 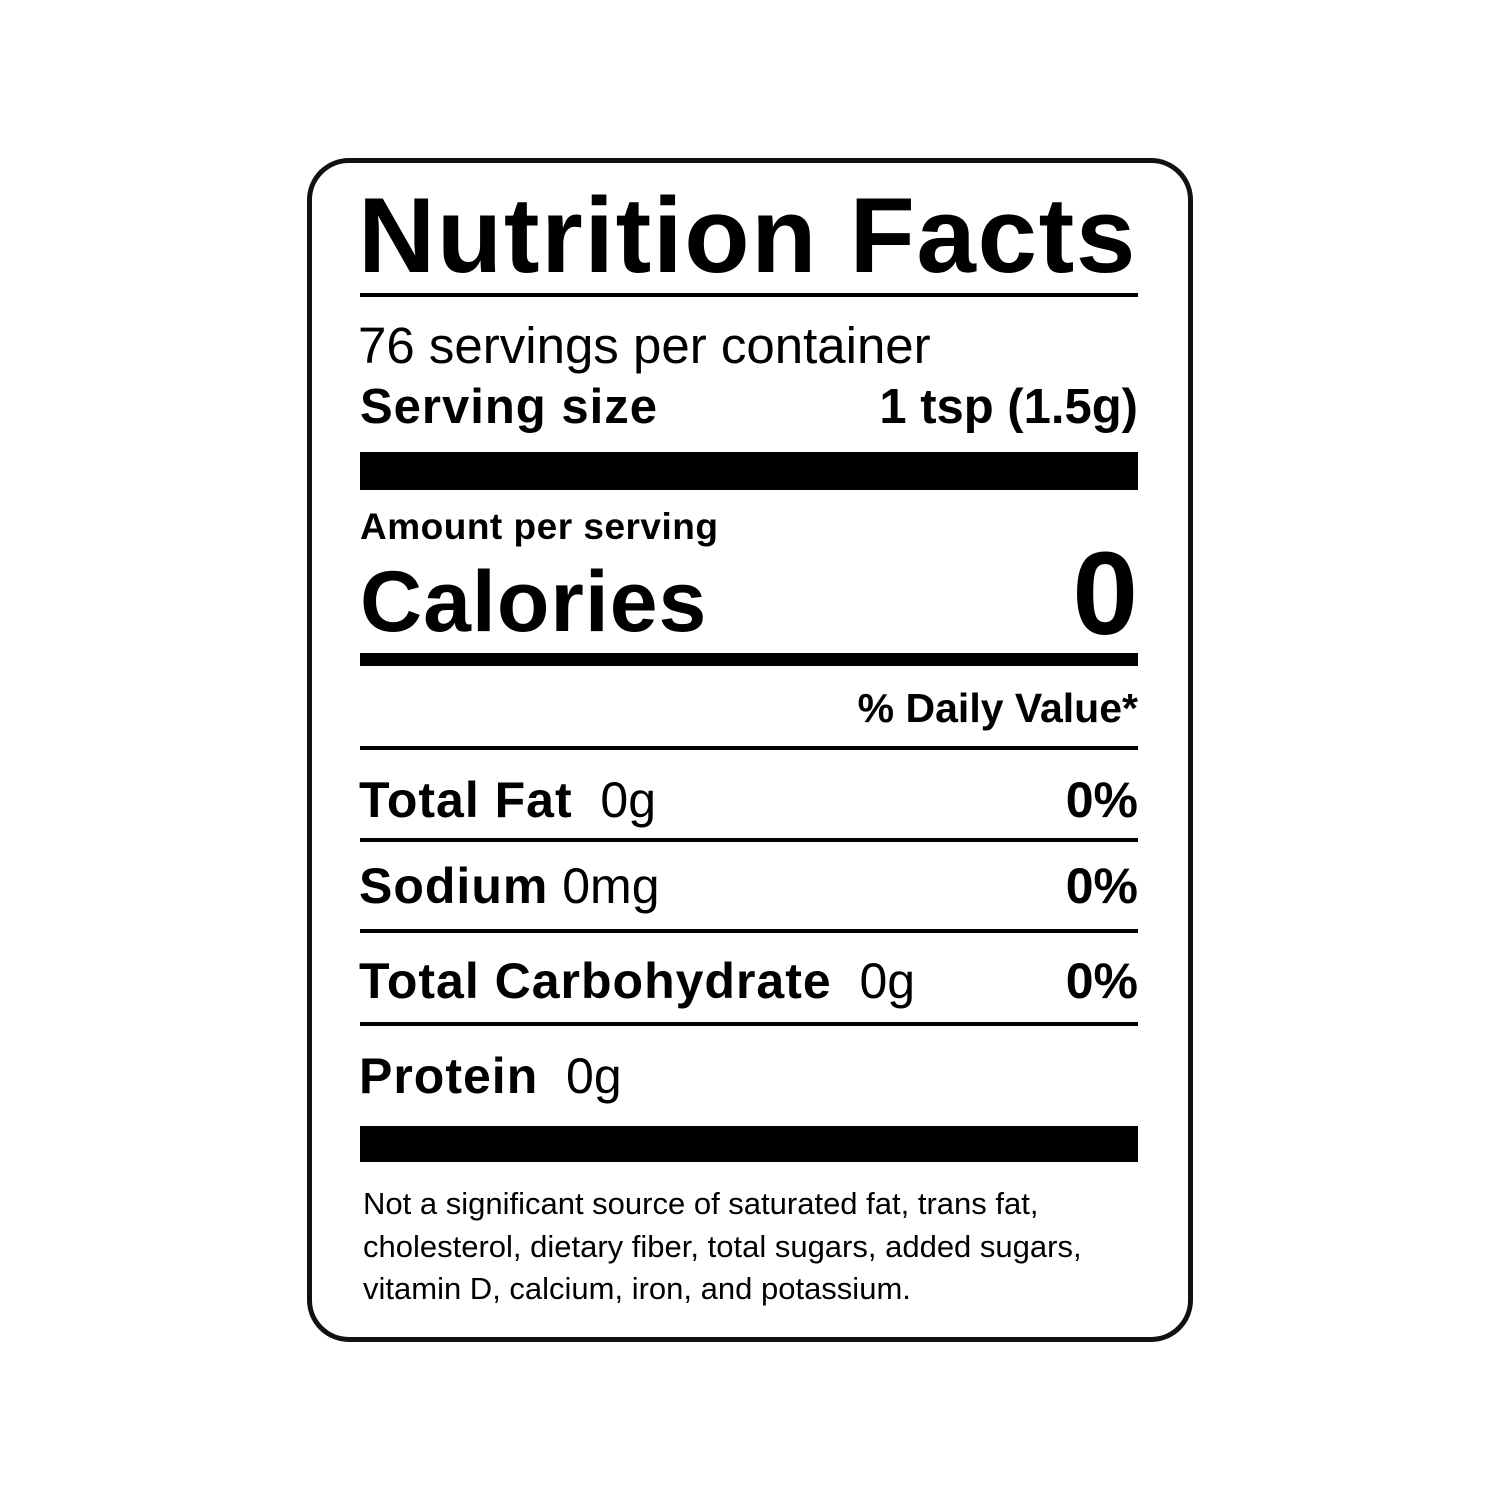 I want to click on footnote-line: vitamin D, calcium, iron, and potassium., so click(x=637, y=1288).